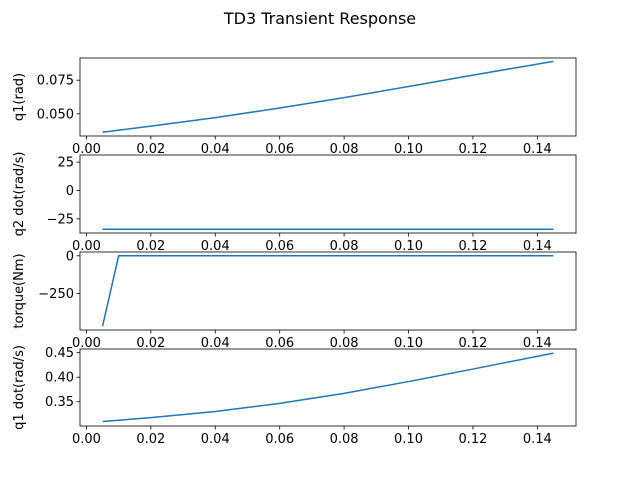 This screenshot has height=480, width=640. What do you see at coordinates (19, 387) in the screenshot?
I see `y-axis-label: q1 dot(rad/s)` at bounding box center [19, 387].